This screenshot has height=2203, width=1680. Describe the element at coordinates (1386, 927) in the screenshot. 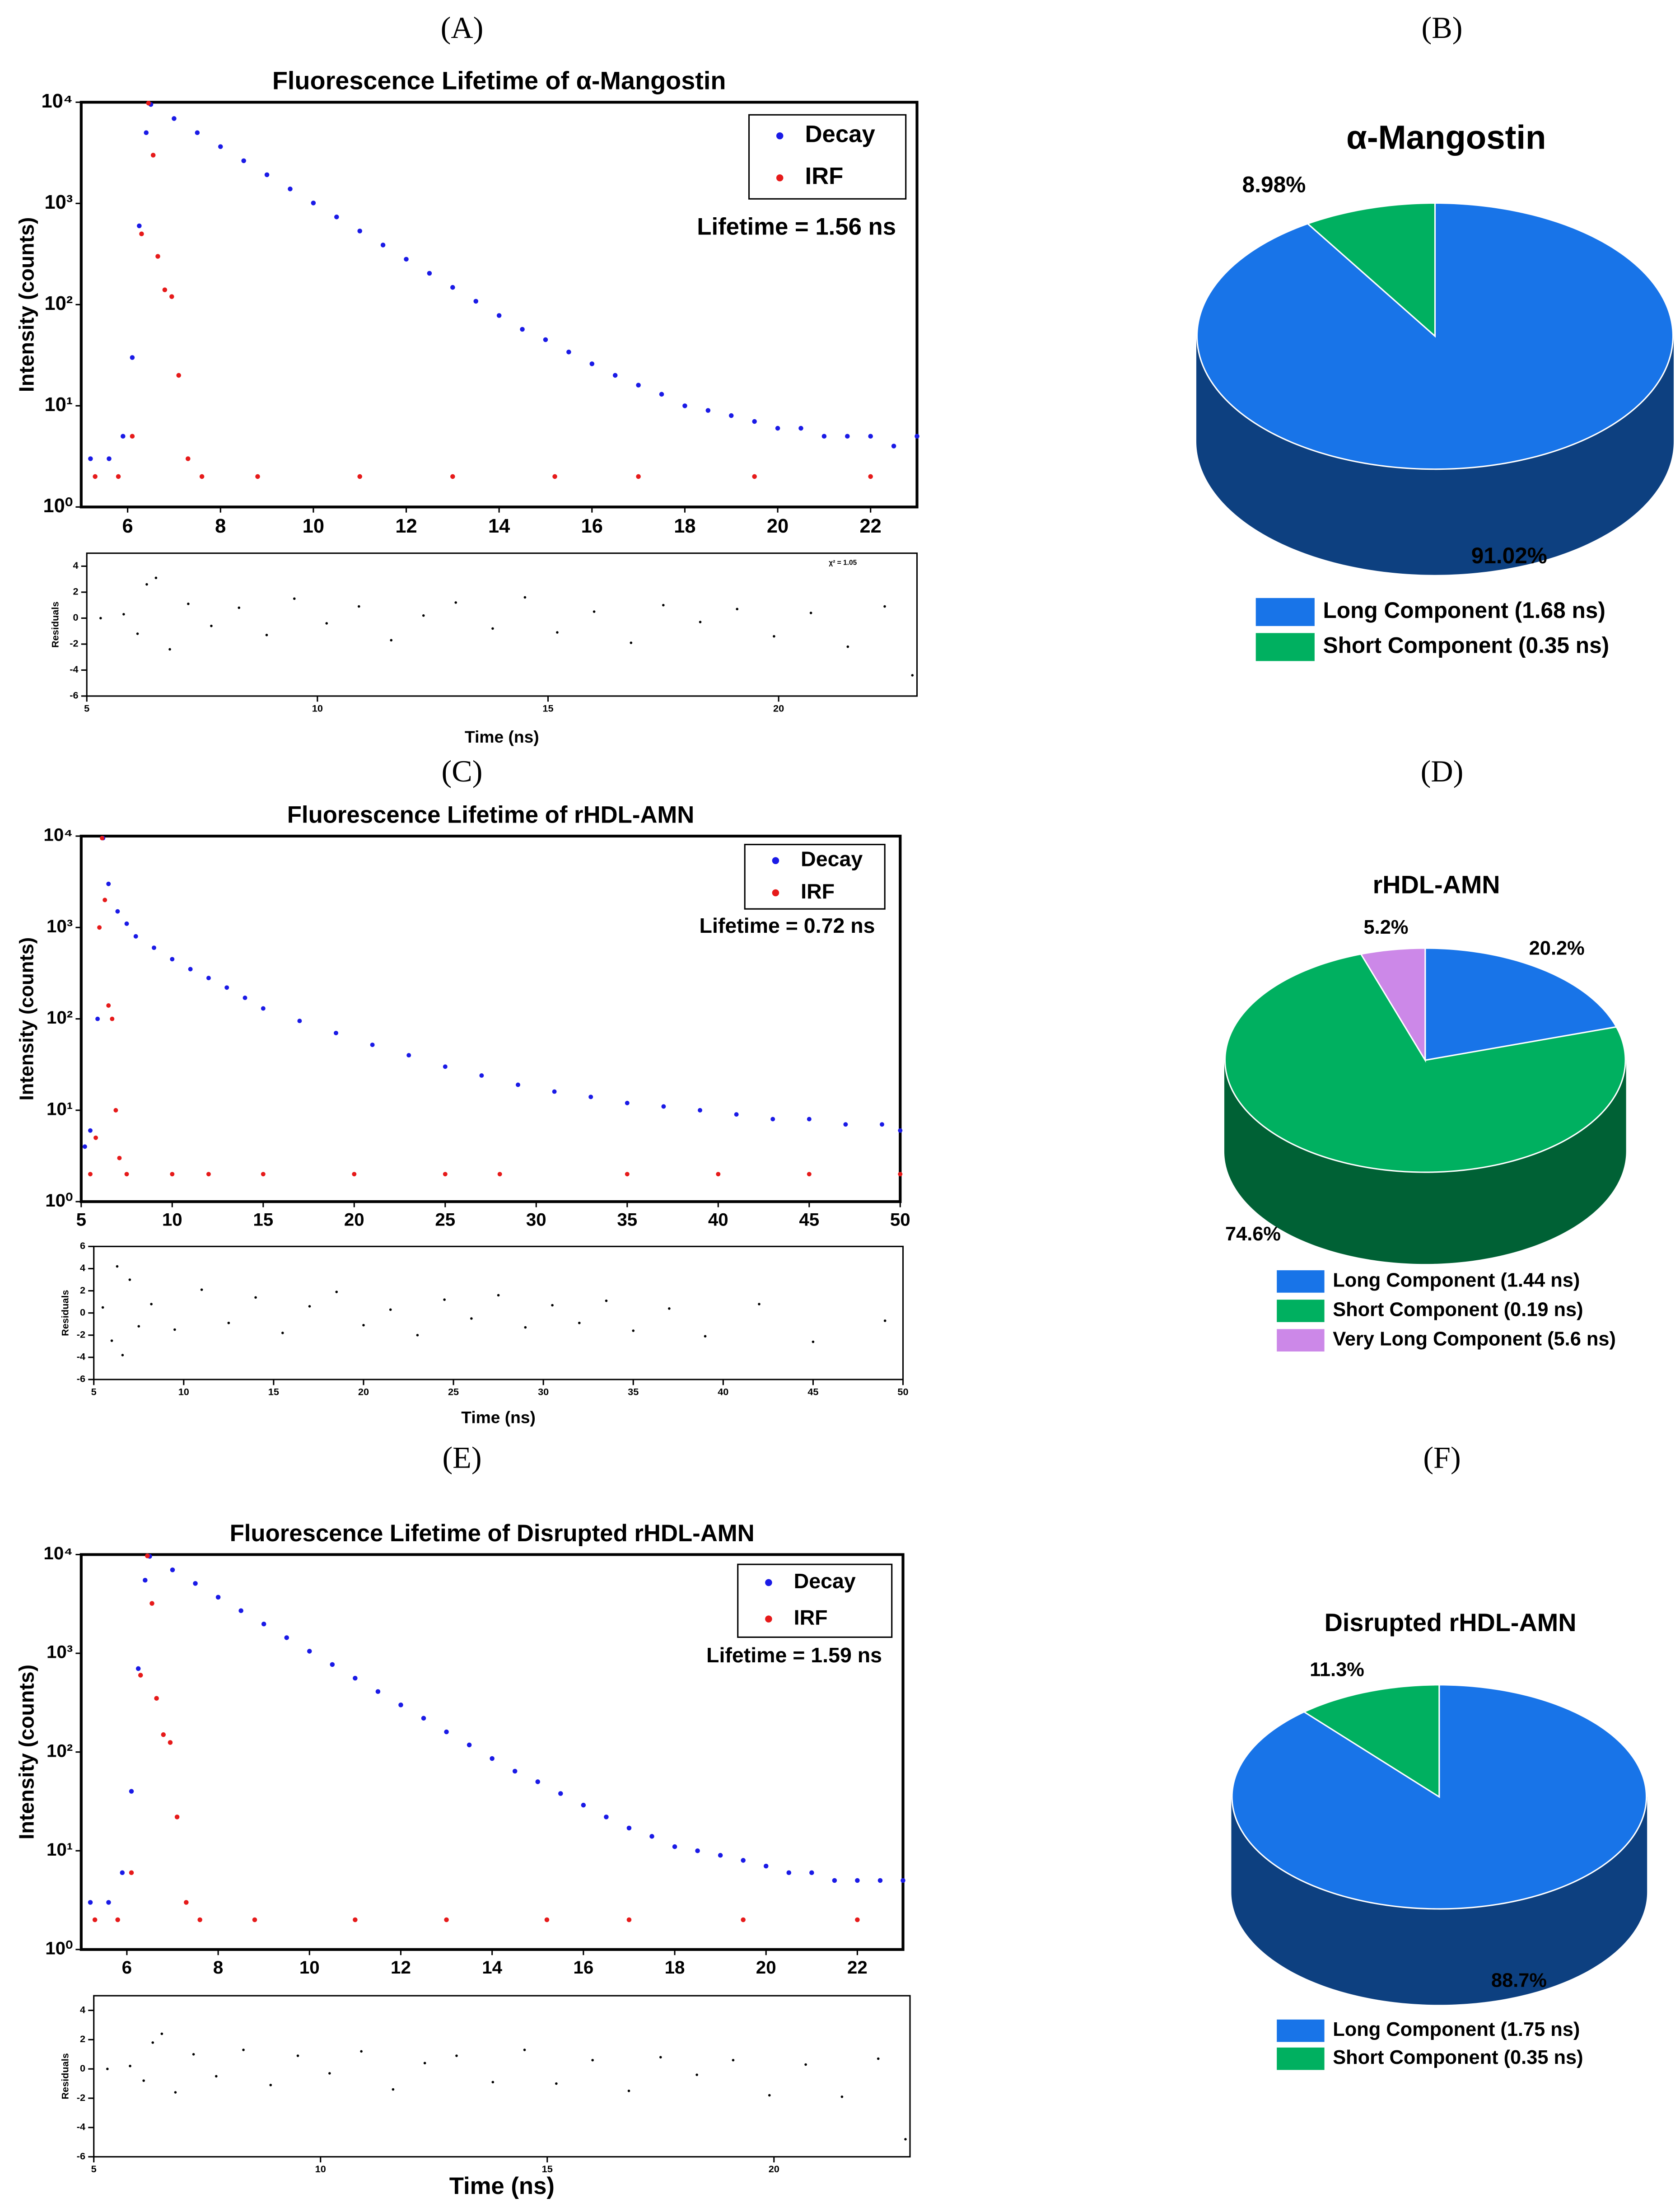

I see `slice-label: 5.2%` at that location.